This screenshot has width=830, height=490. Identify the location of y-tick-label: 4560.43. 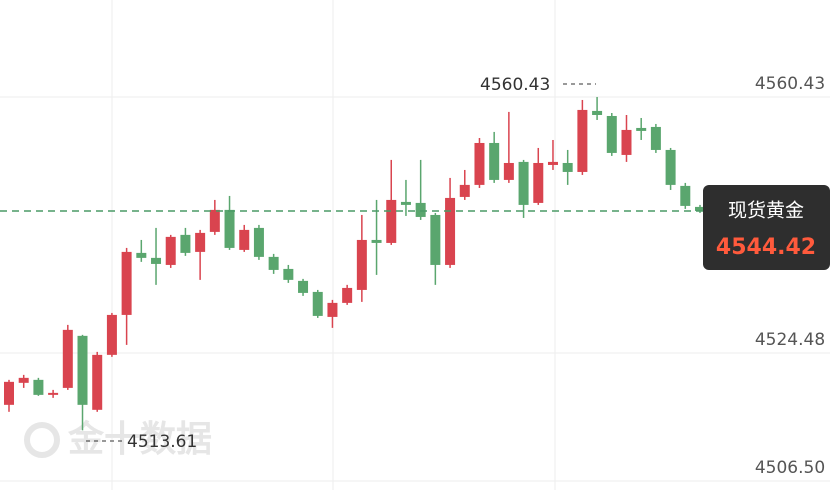
(790, 84).